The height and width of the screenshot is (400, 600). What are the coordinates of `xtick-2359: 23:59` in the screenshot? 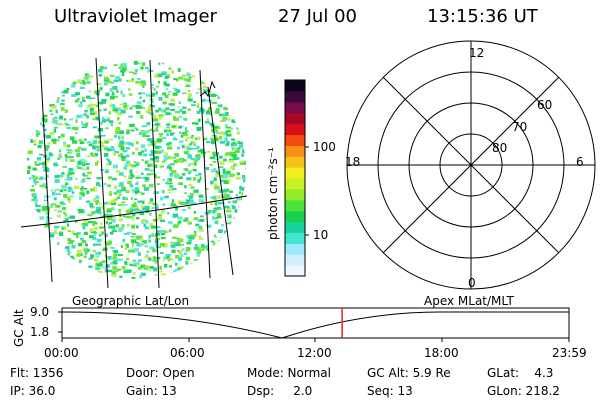 It's located at (569, 353).